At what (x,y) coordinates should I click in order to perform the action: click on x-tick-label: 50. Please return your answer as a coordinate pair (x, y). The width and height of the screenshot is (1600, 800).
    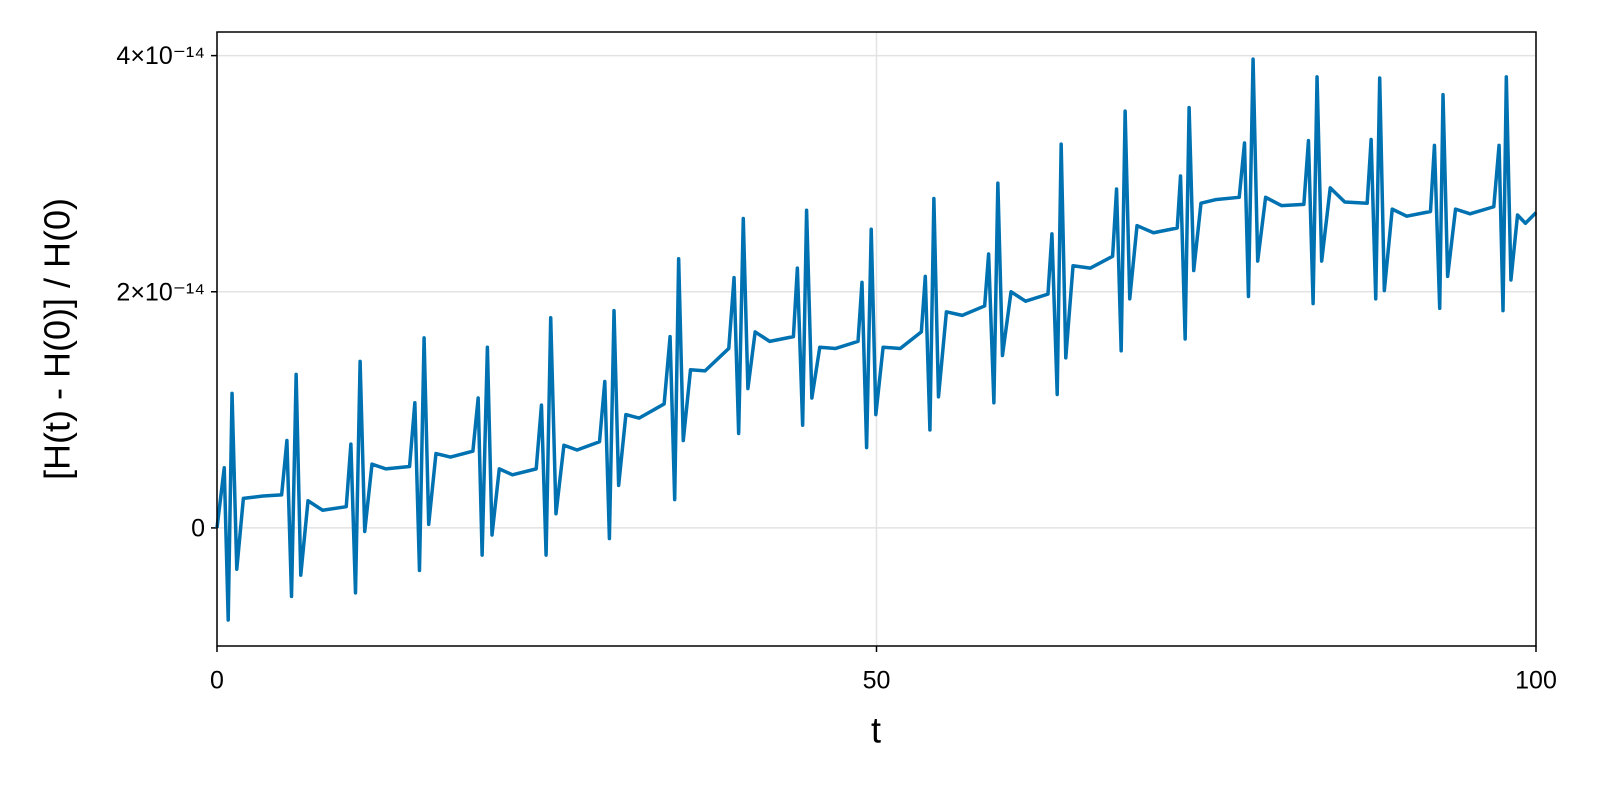
    Looking at the image, I should click on (877, 681).